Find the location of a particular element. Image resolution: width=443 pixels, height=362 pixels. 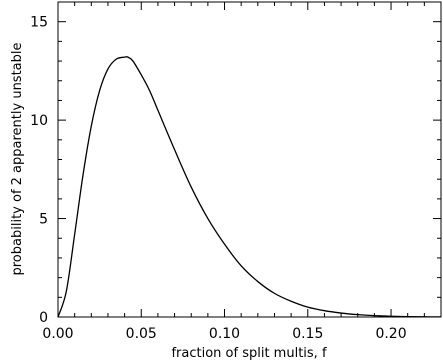

y-tick-label: 5 is located at coordinates (43, 220).